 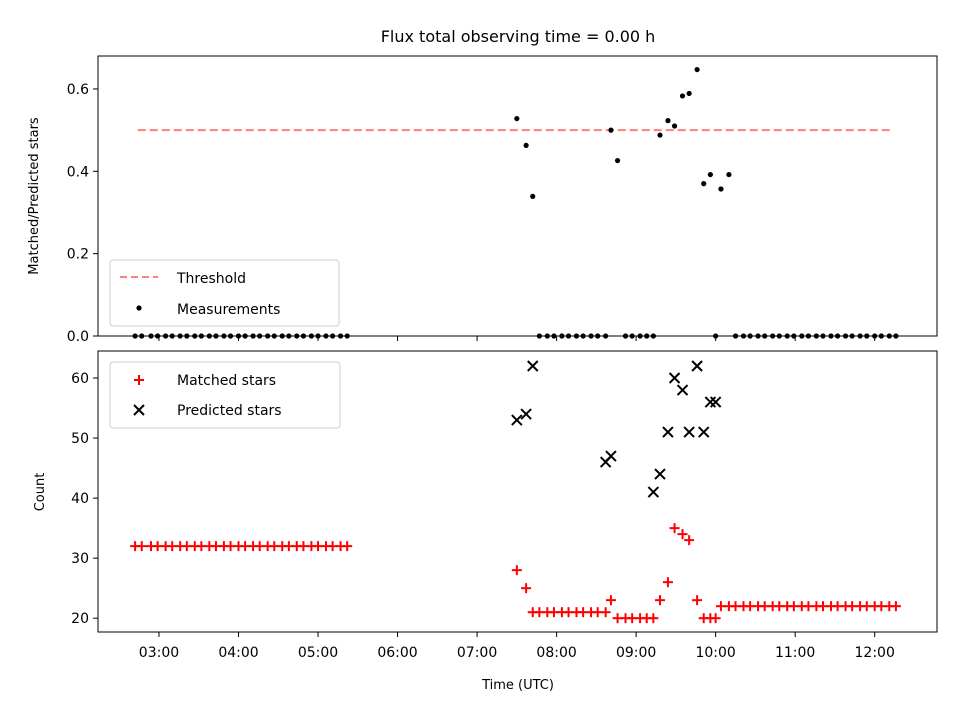 What do you see at coordinates (80, 439) in the screenshot?
I see `bottom-y-tick-label: 50` at bounding box center [80, 439].